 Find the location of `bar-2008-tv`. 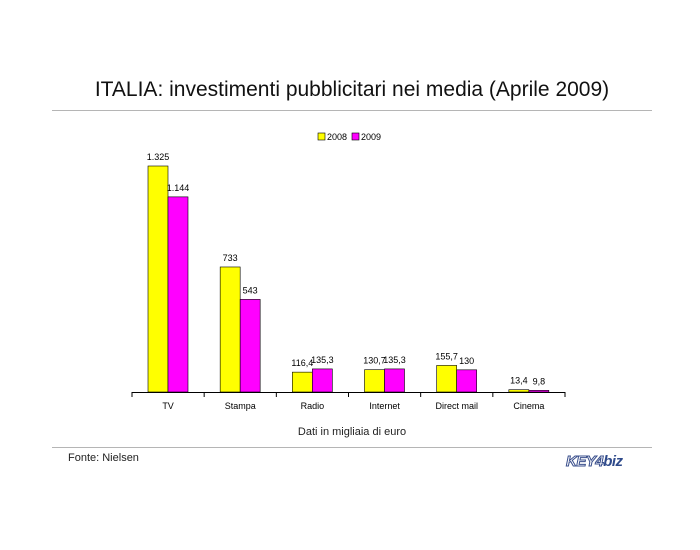

bar-2008-tv is located at coordinates (158, 279).